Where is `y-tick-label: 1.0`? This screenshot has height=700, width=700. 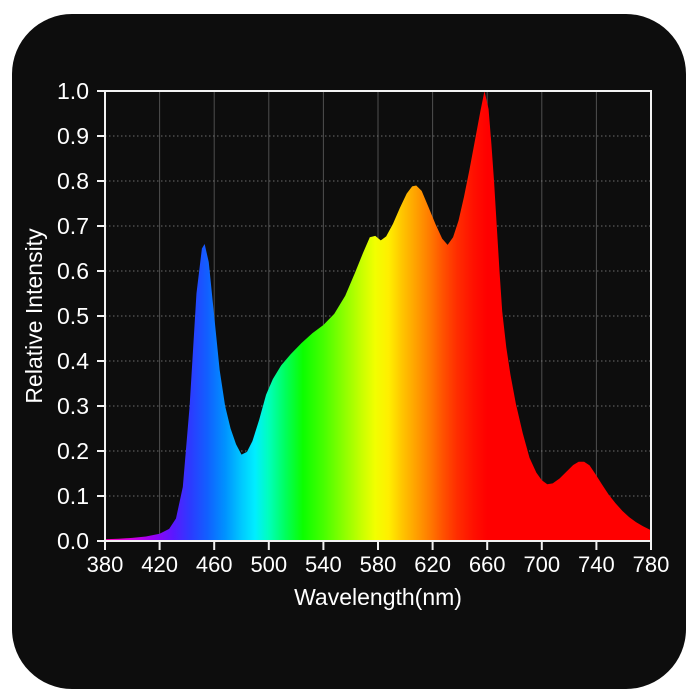
y-tick-label: 1.0 is located at coordinates (73, 91).